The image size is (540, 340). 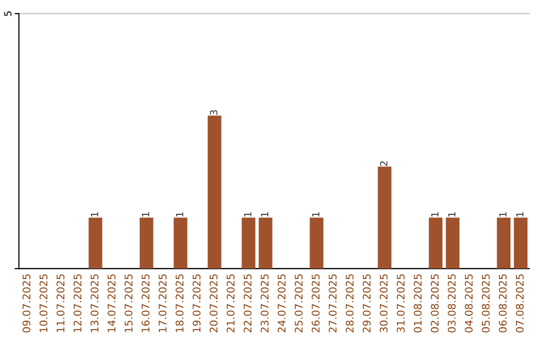 I want to click on x-tick-label: 13.07.2025, so click(x=94, y=303).